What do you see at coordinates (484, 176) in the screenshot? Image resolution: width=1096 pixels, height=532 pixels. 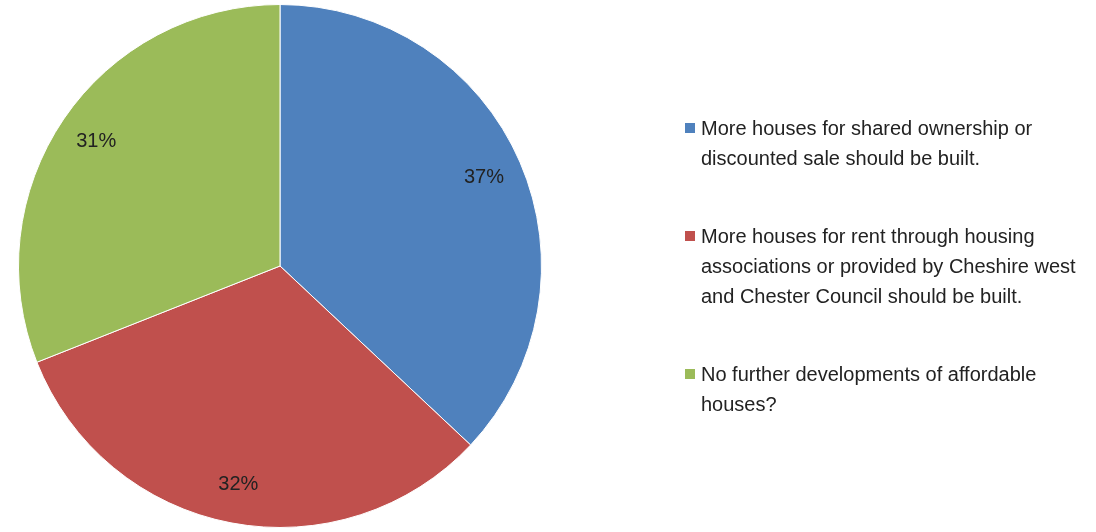 I see `data-label: 37%` at bounding box center [484, 176].